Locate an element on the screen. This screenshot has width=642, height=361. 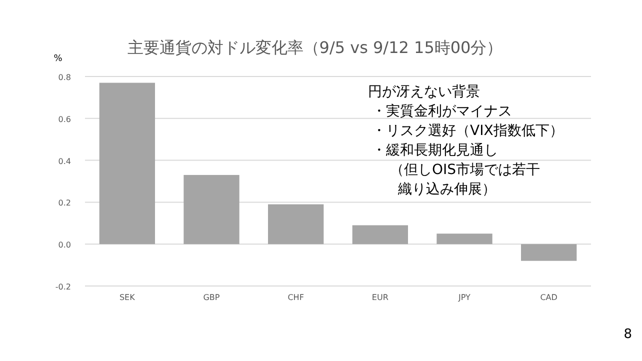
y-tick-label: -0.2 is located at coordinates (63, 287).